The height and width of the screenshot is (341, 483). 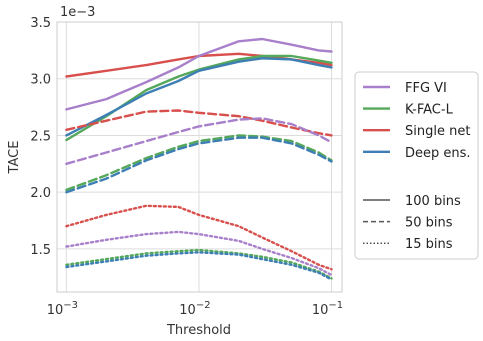 I want to click on legend-label: FFG VI, so click(x=426, y=88).